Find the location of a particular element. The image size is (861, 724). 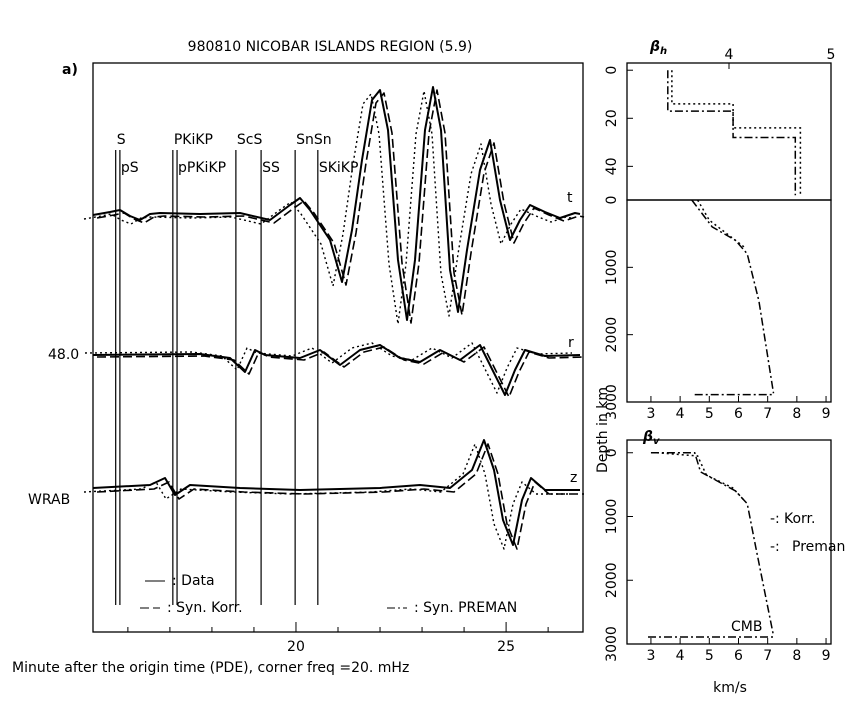

trace-label: z is located at coordinates (573, 478).